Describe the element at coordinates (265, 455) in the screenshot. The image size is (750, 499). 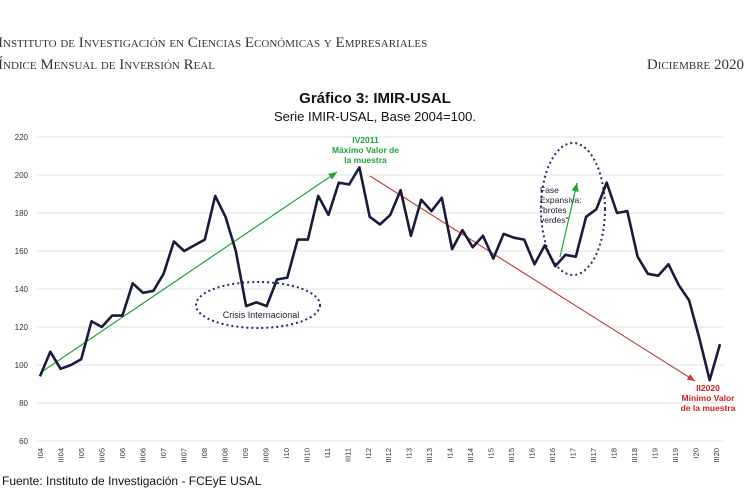
I see `x-tick-label: III09` at that location.